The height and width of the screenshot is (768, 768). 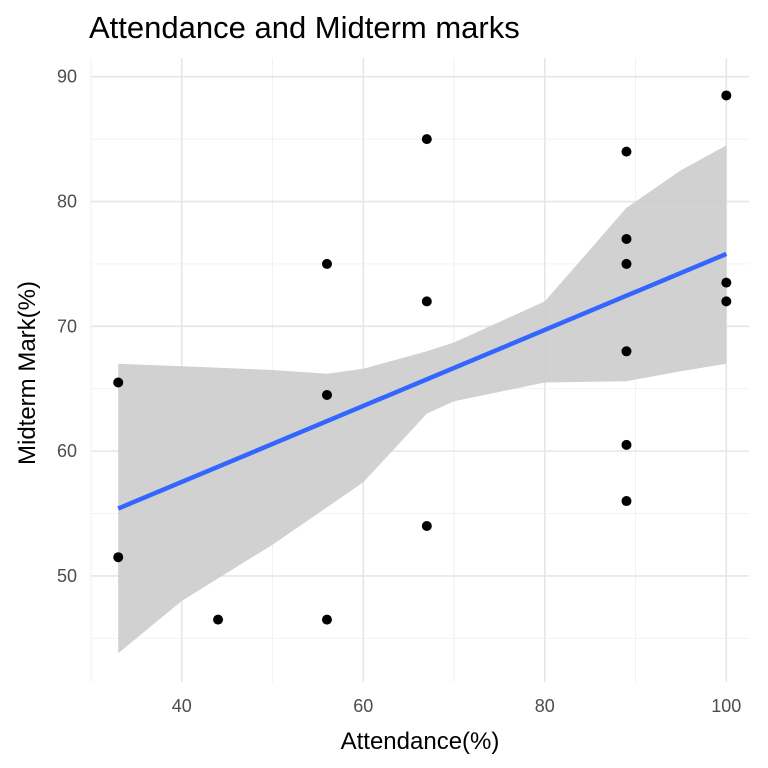 I want to click on chart-title: Attendance and Midterm marks, so click(x=304, y=27).